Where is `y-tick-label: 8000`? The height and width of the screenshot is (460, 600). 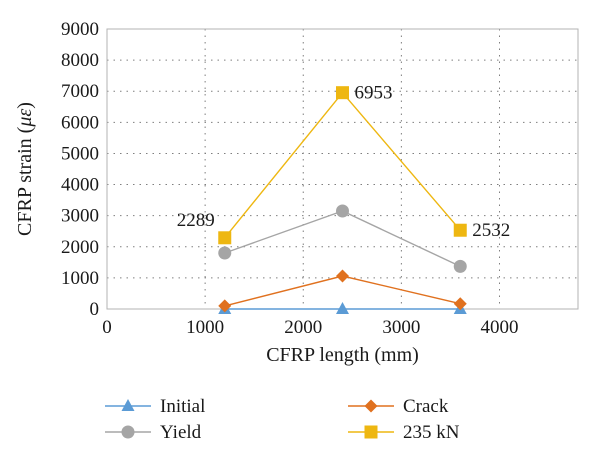
y-tick-label: 8000 is located at coordinates (80, 60).